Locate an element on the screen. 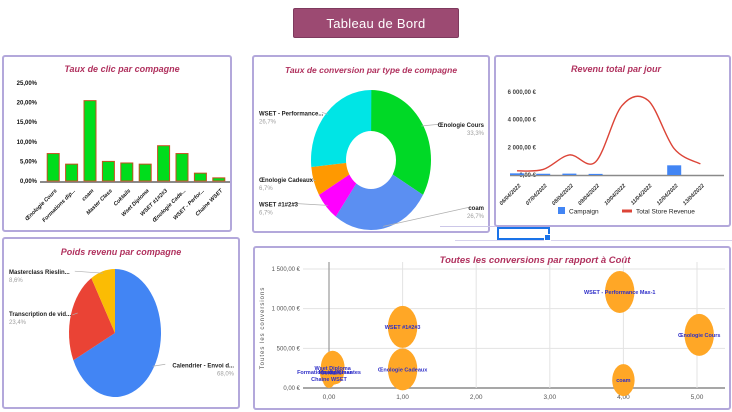 The image size is (732, 412). x-category-label: coam is located at coordinates (88, 195).